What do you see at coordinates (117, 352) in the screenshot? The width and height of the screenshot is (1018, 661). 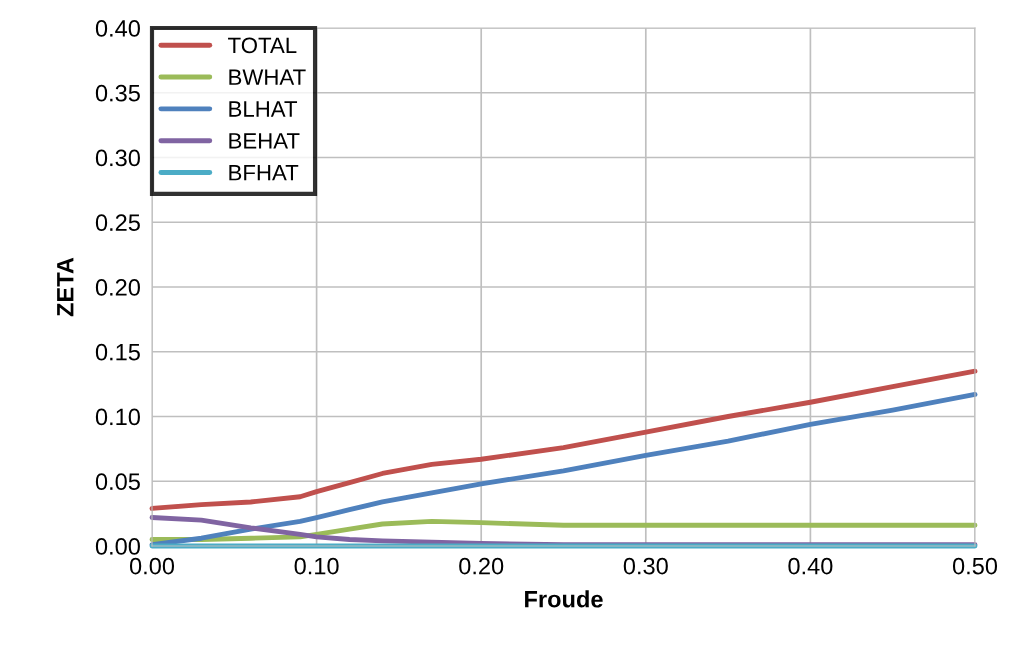 I see `y-tick-label: 0.15` at bounding box center [117, 352].